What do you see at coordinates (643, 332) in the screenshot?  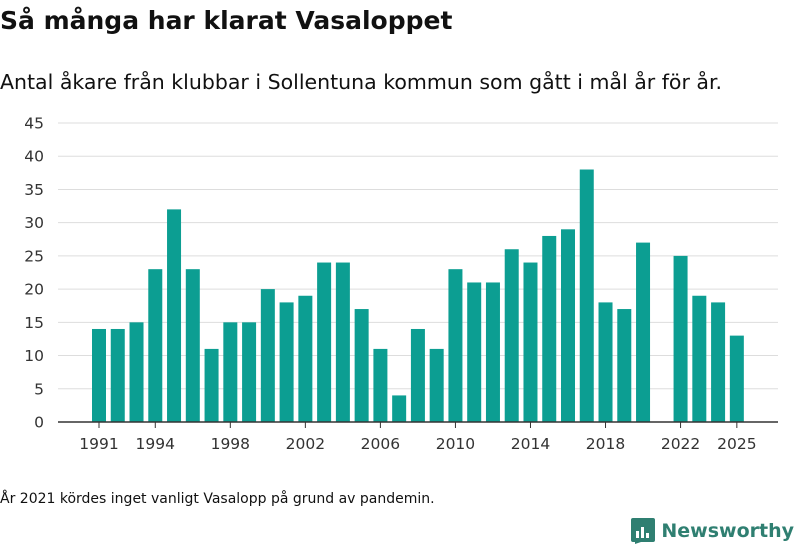 I see `bar-2020` at bounding box center [643, 332].